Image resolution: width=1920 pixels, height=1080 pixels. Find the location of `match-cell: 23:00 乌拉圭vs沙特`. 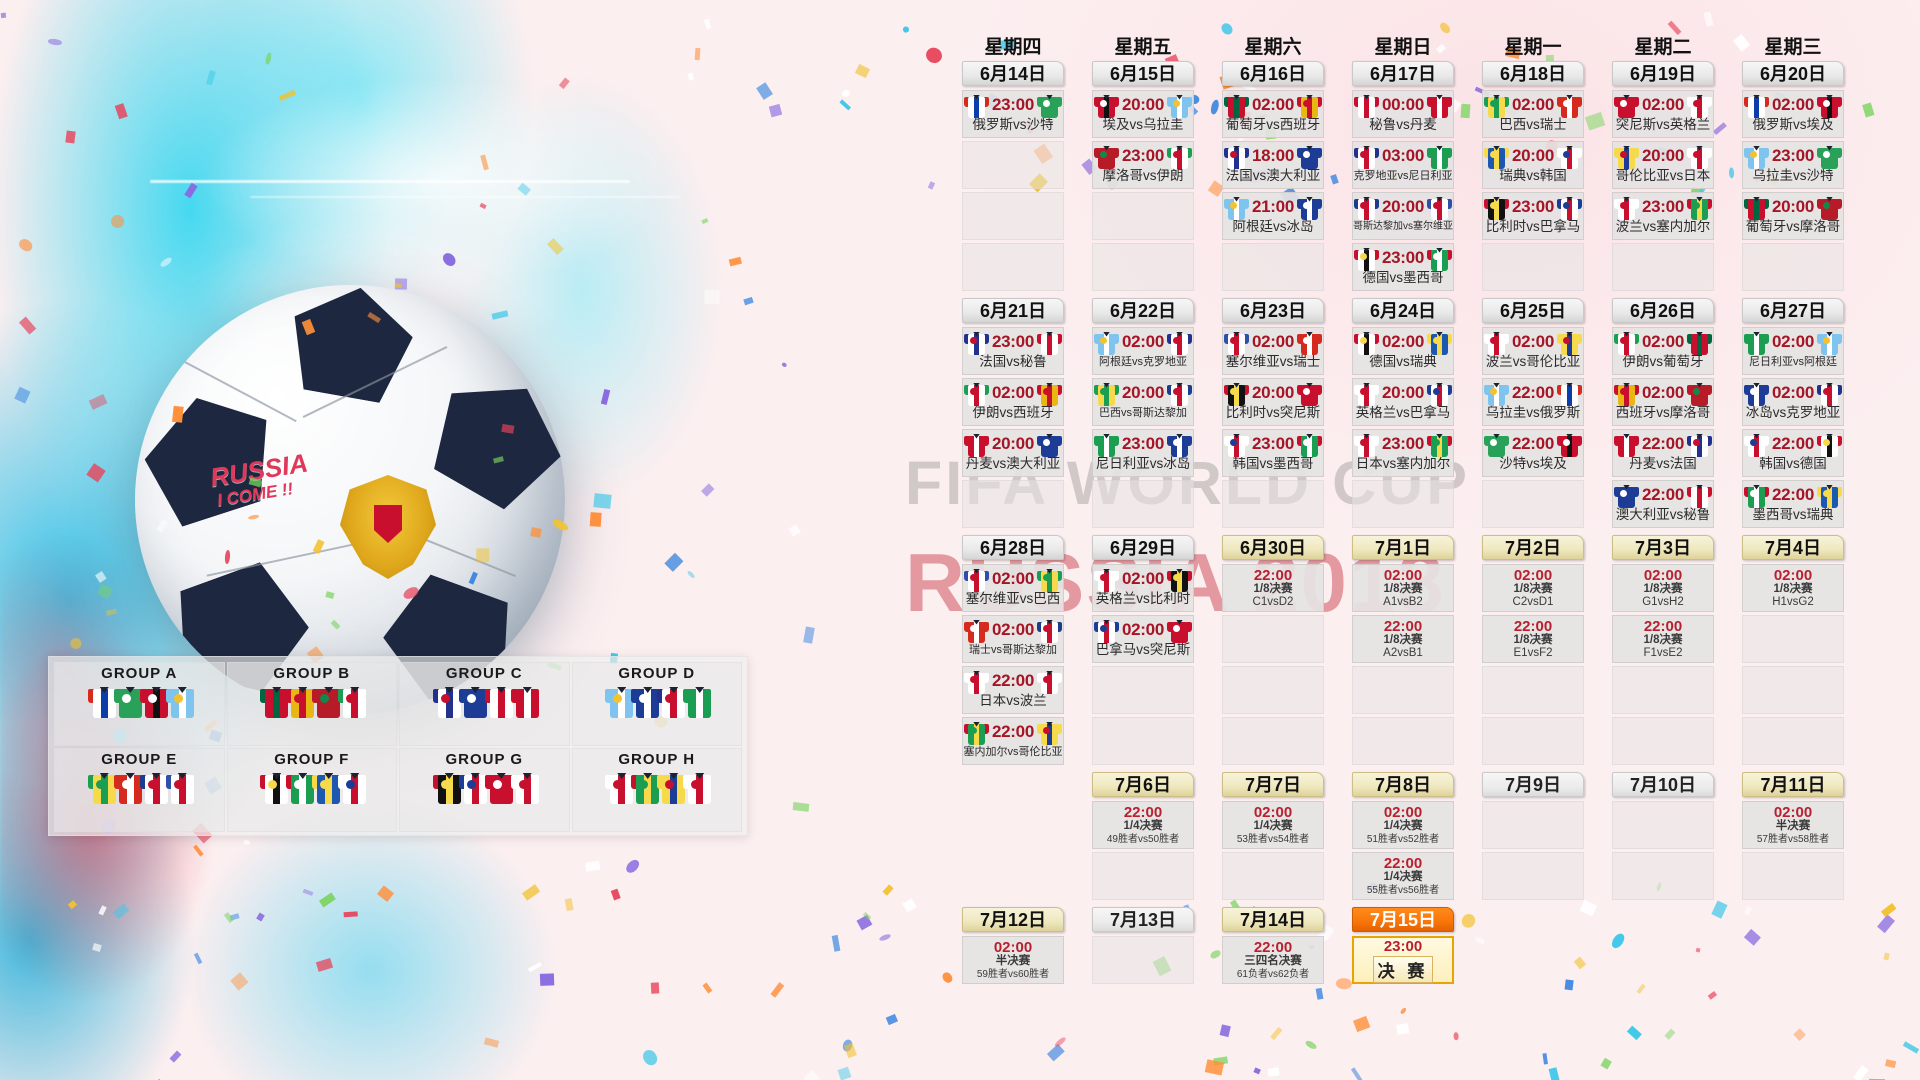

match-cell: 23:00 乌拉圭vs沙特 is located at coordinates (1793, 165).